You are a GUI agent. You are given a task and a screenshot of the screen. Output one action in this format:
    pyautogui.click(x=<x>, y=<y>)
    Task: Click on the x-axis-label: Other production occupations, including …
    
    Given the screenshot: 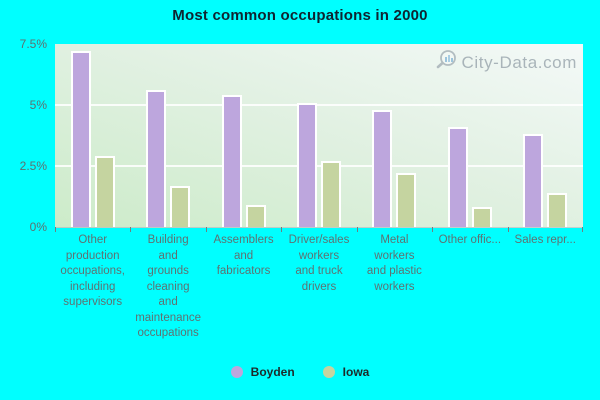 What is the action you would take?
    pyautogui.click(x=92, y=271)
    